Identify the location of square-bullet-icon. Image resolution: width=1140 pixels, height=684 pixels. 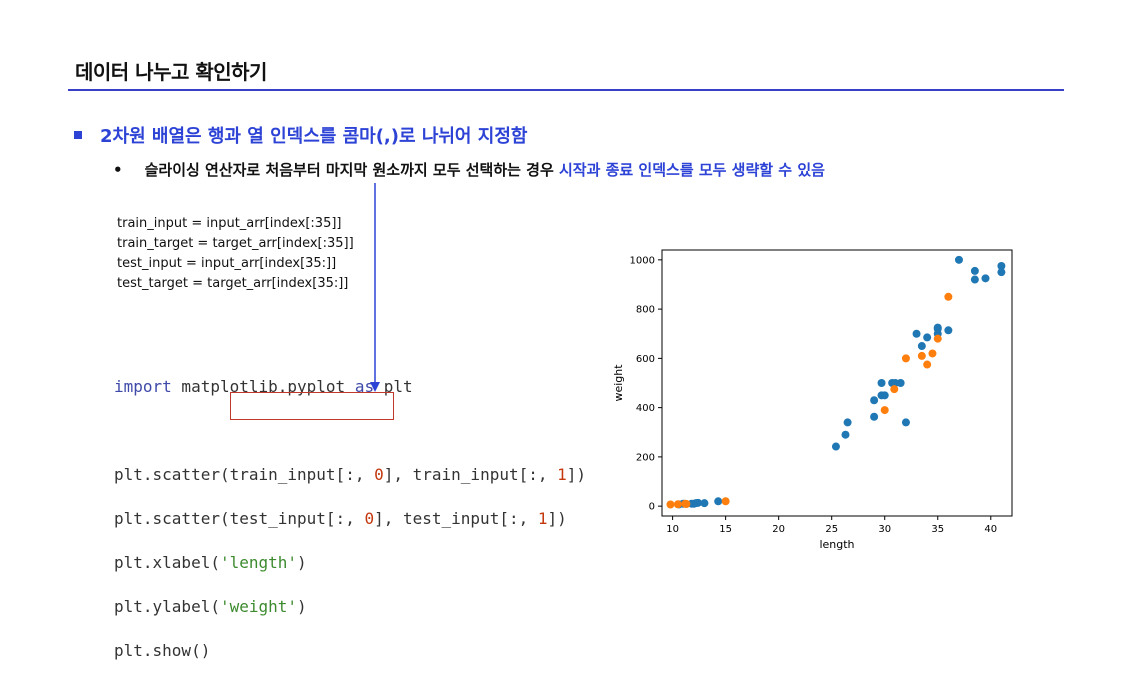
(78, 135).